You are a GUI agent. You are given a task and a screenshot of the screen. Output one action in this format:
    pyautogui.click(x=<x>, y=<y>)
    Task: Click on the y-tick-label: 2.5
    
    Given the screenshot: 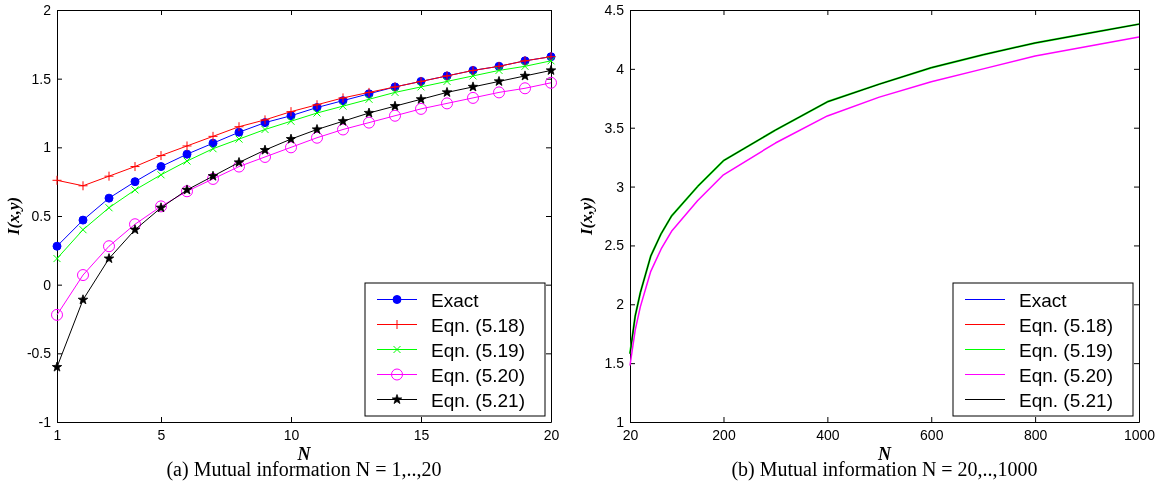 What is the action you would take?
    pyautogui.click(x=614, y=245)
    